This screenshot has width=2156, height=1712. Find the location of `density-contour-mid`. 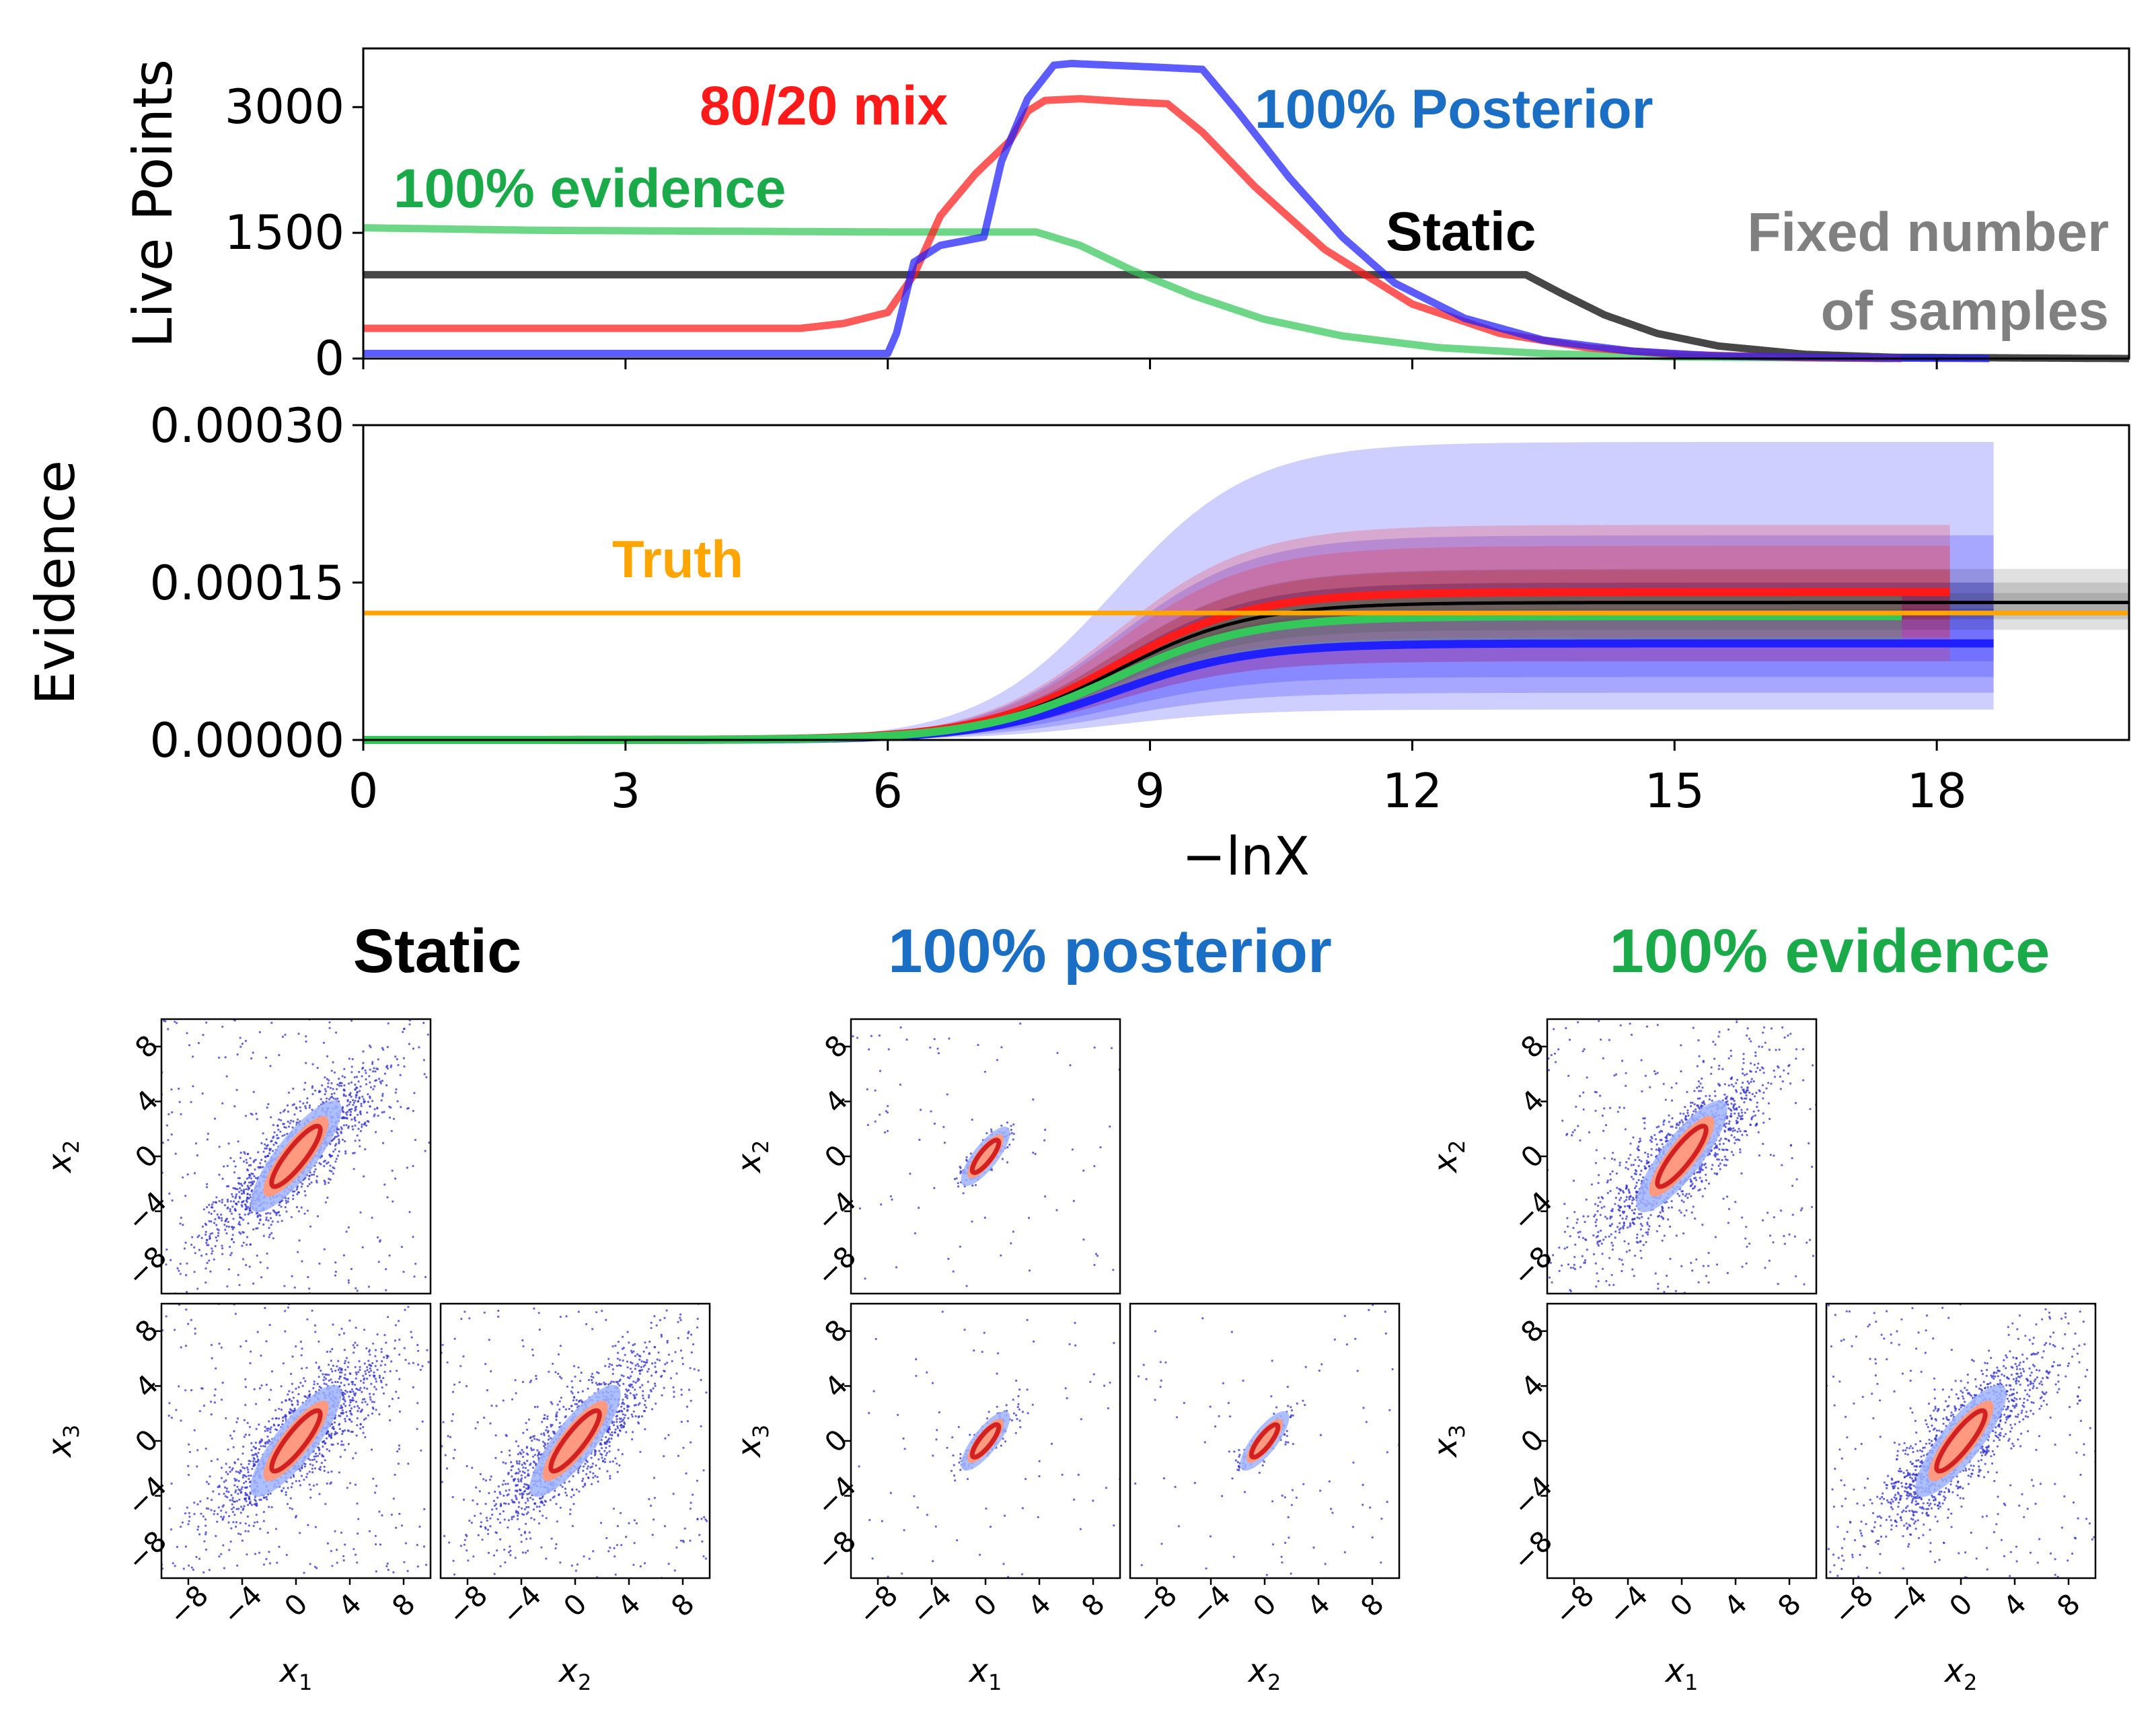

density-contour-mid is located at coordinates (575, 1441).